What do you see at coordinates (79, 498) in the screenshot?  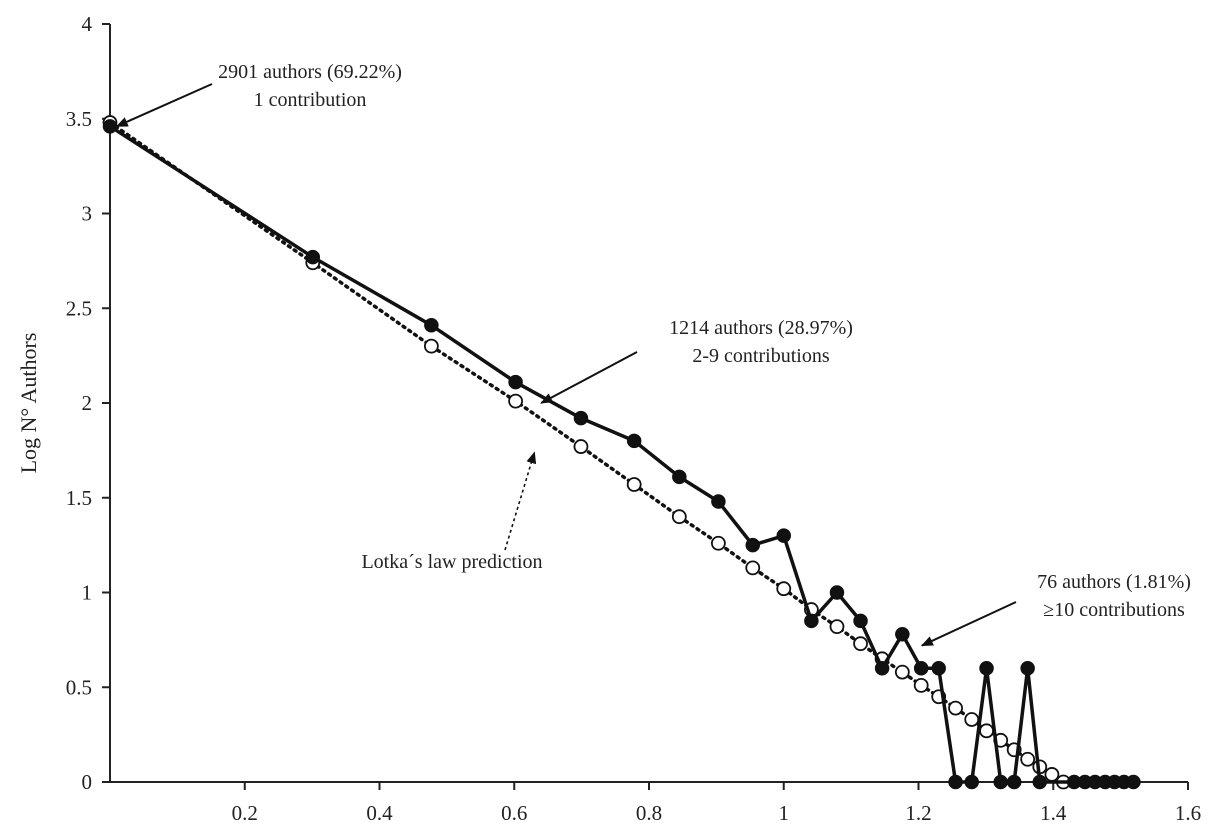 I see `y-tick-label: 1.5` at bounding box center [79, 498].